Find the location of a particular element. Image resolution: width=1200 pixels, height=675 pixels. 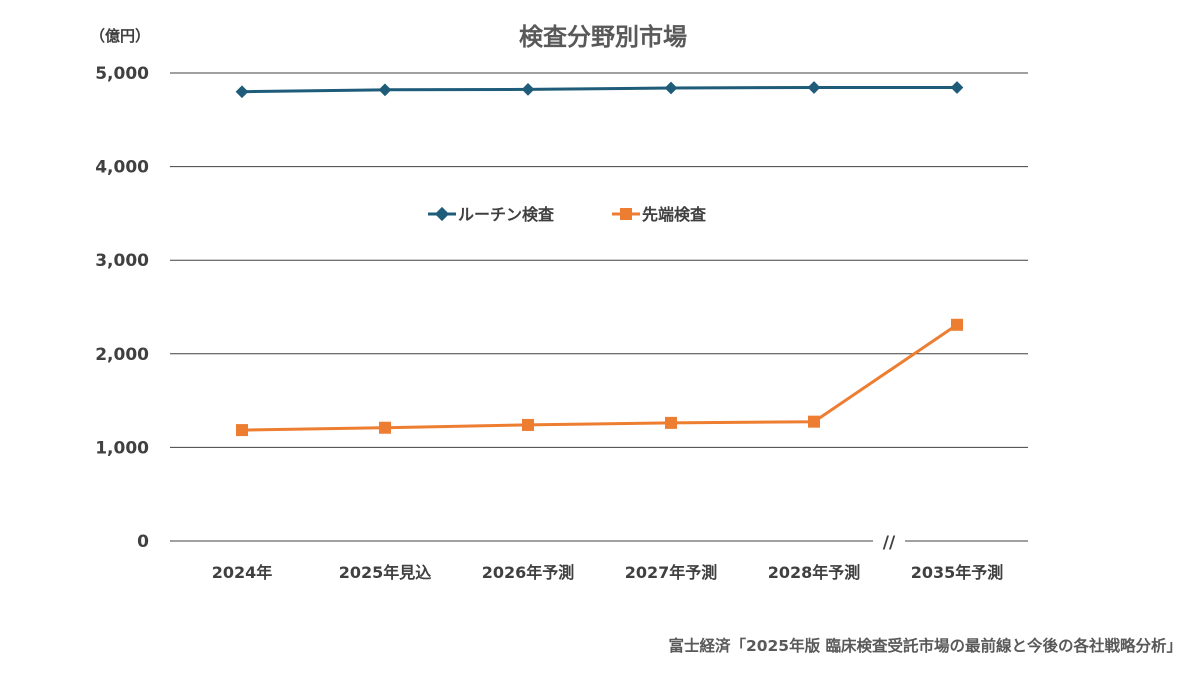

y-tick-label: 0 is located at coordinates (143, 542).